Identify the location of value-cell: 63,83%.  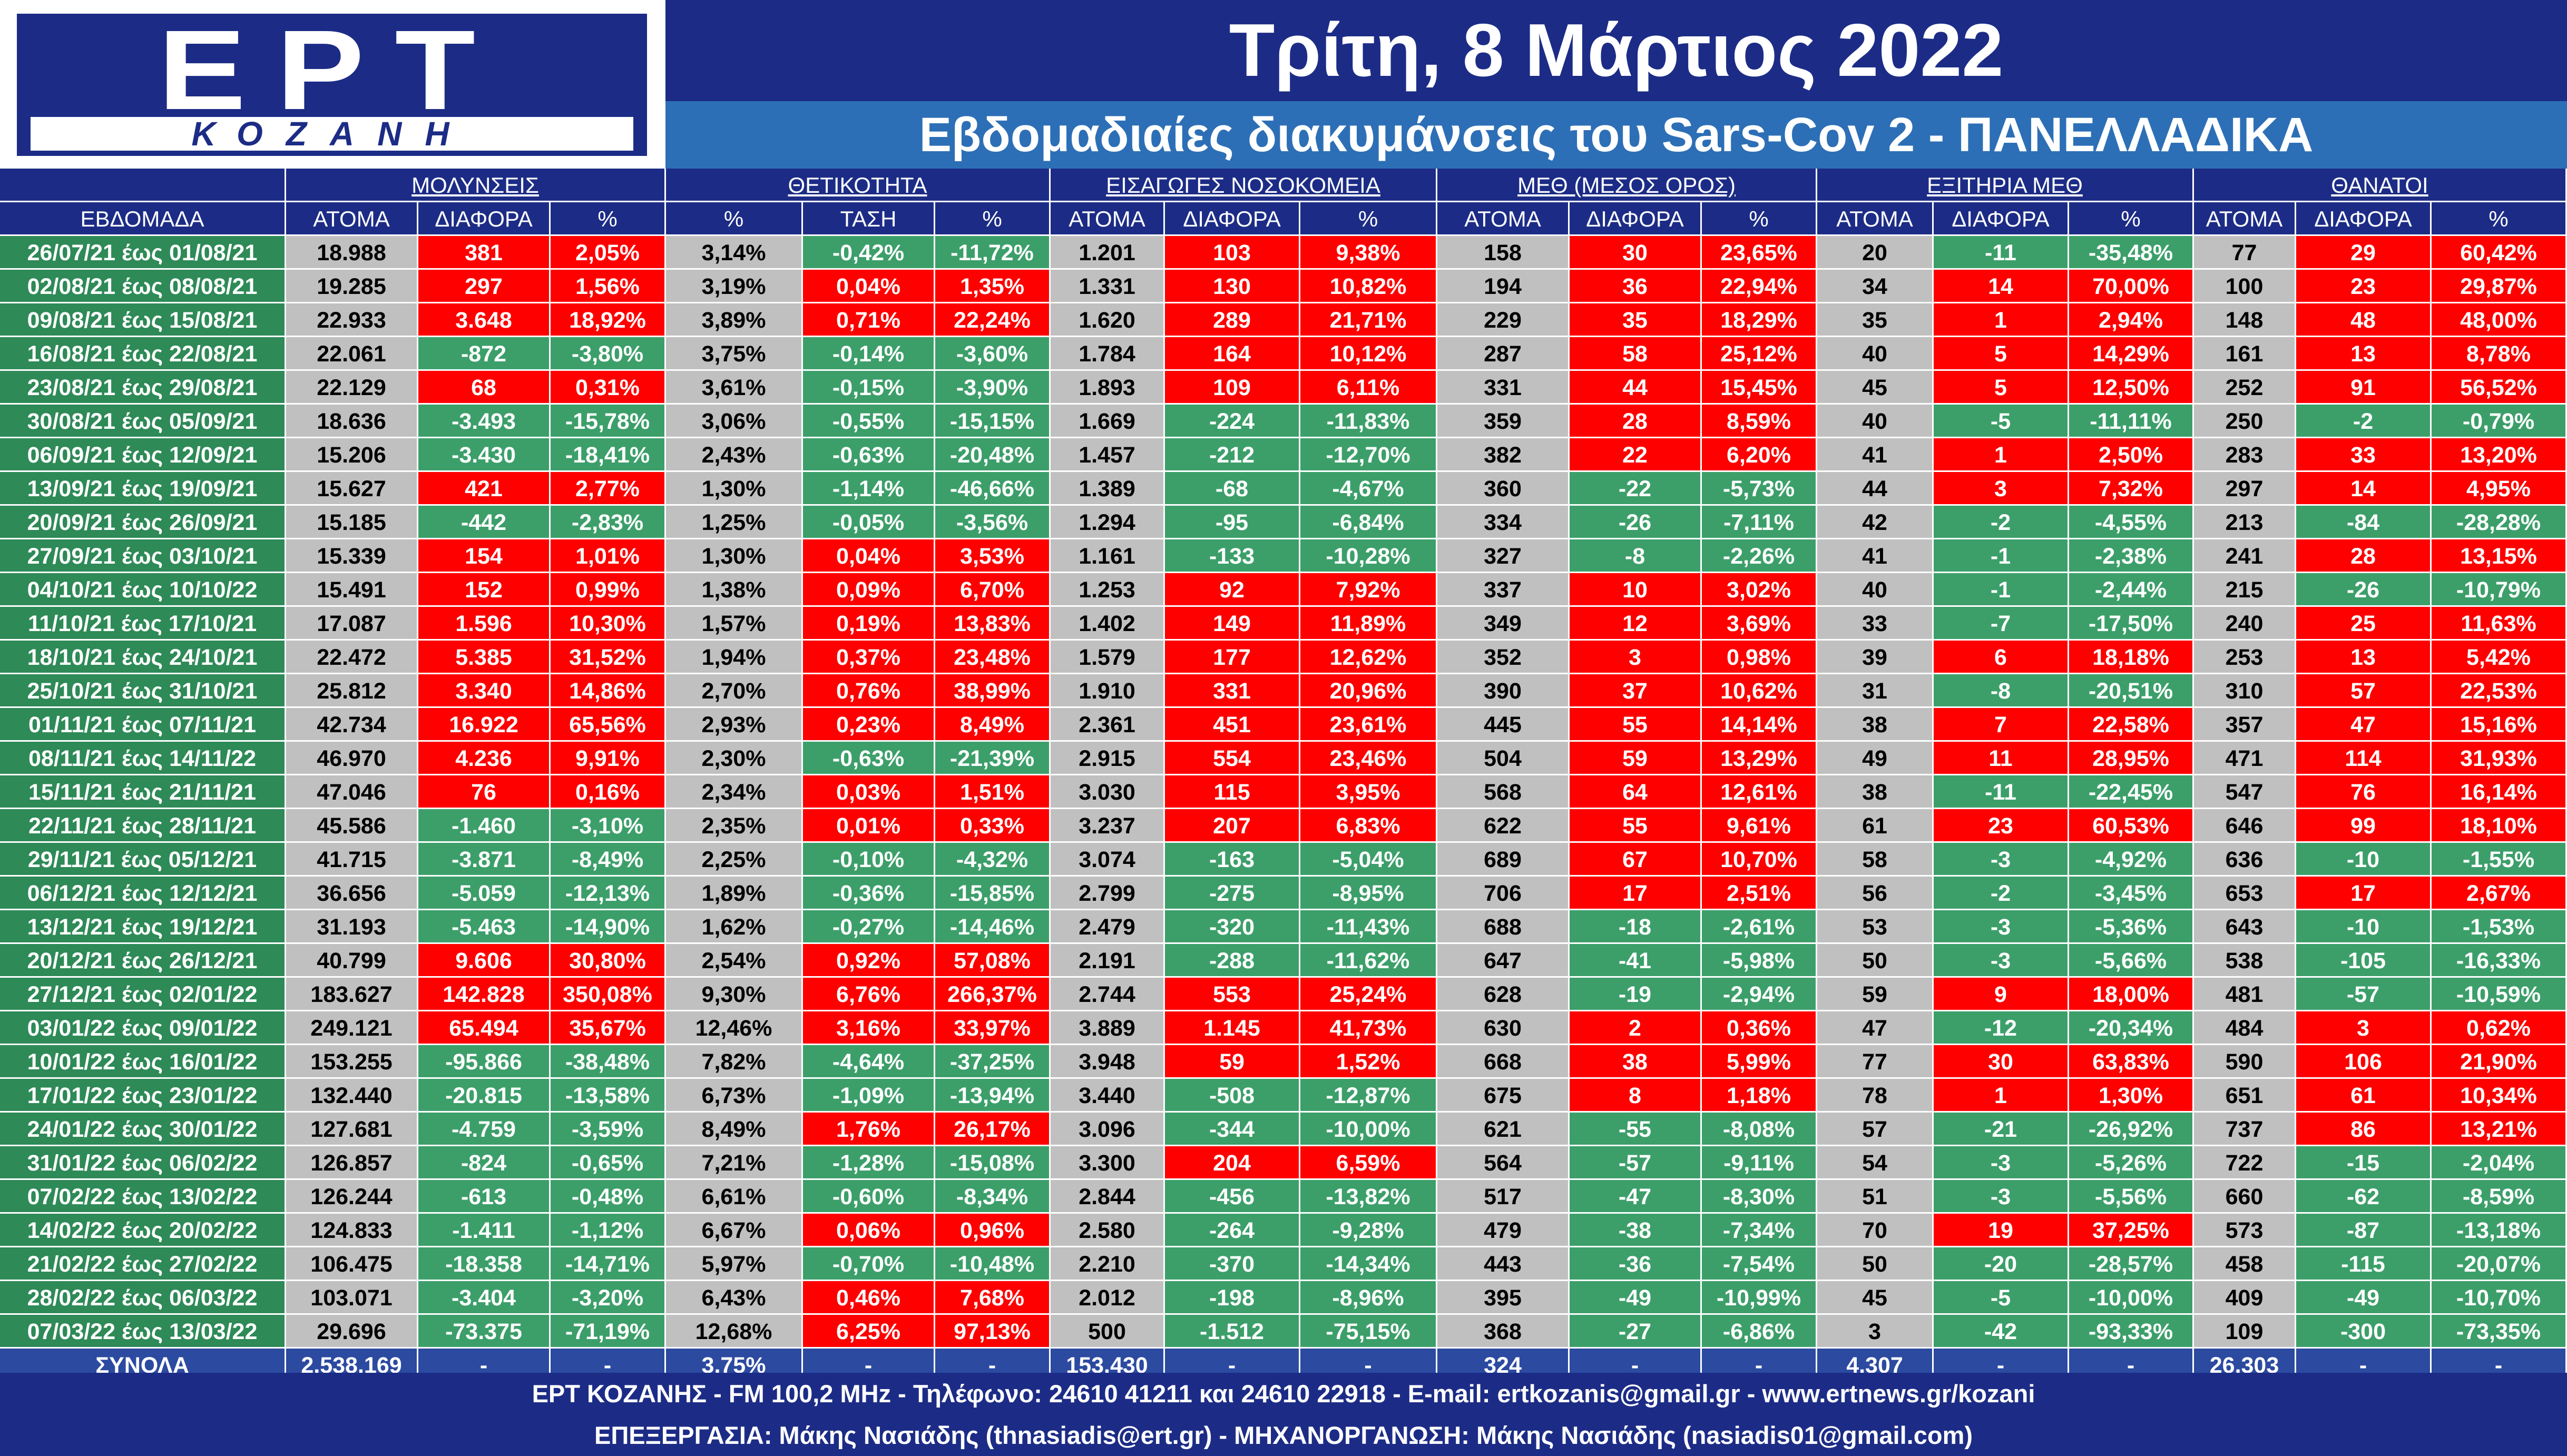
(2131, 1062).